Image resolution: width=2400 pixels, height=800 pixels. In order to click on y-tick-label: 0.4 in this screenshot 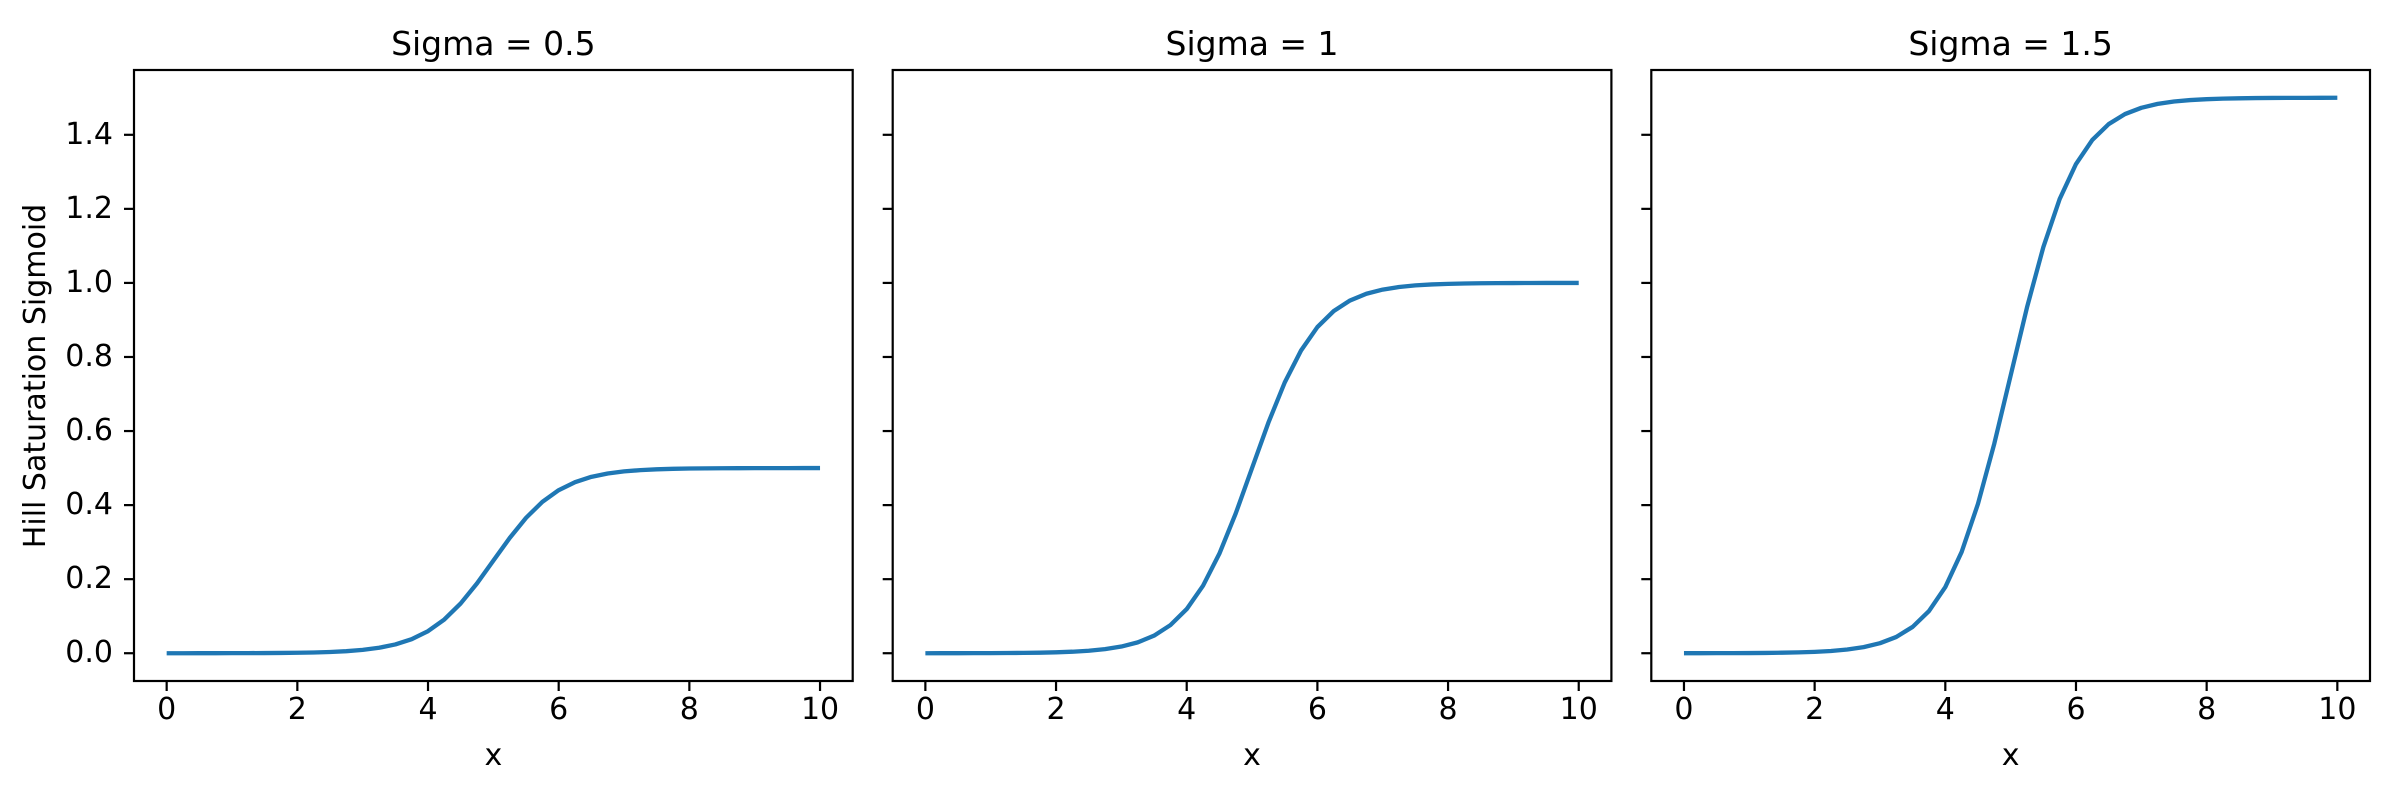, I will do `click(89, 505)`.